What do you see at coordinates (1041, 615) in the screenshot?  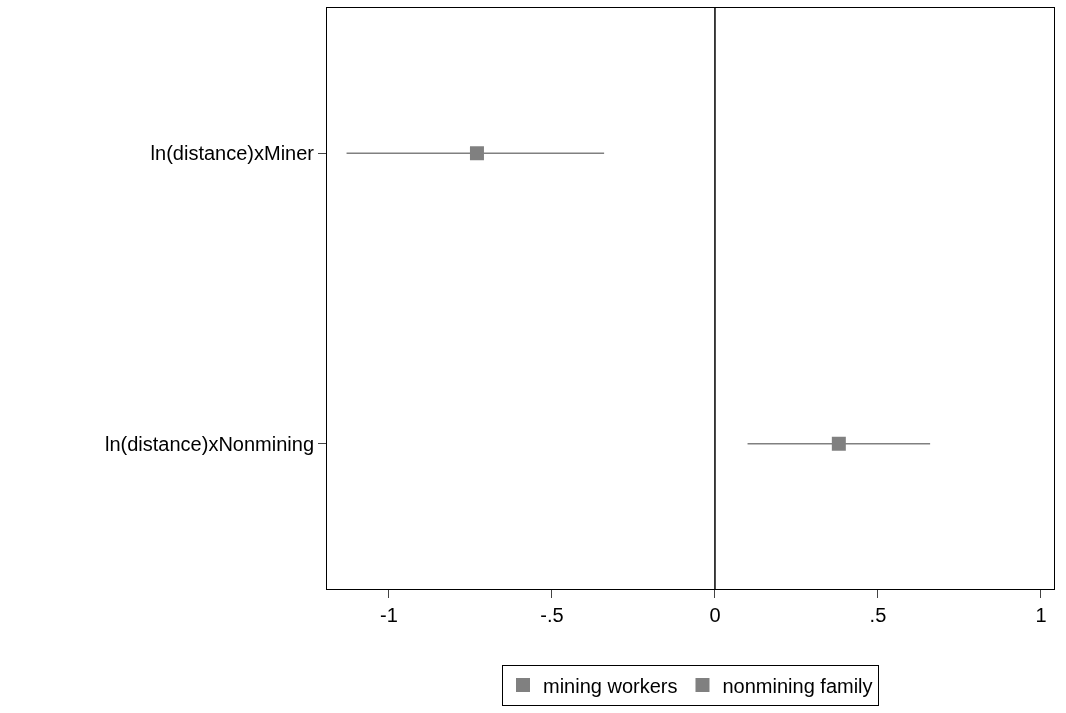 I see `x-tick-label: 1` at bounding box center [1041, 615].